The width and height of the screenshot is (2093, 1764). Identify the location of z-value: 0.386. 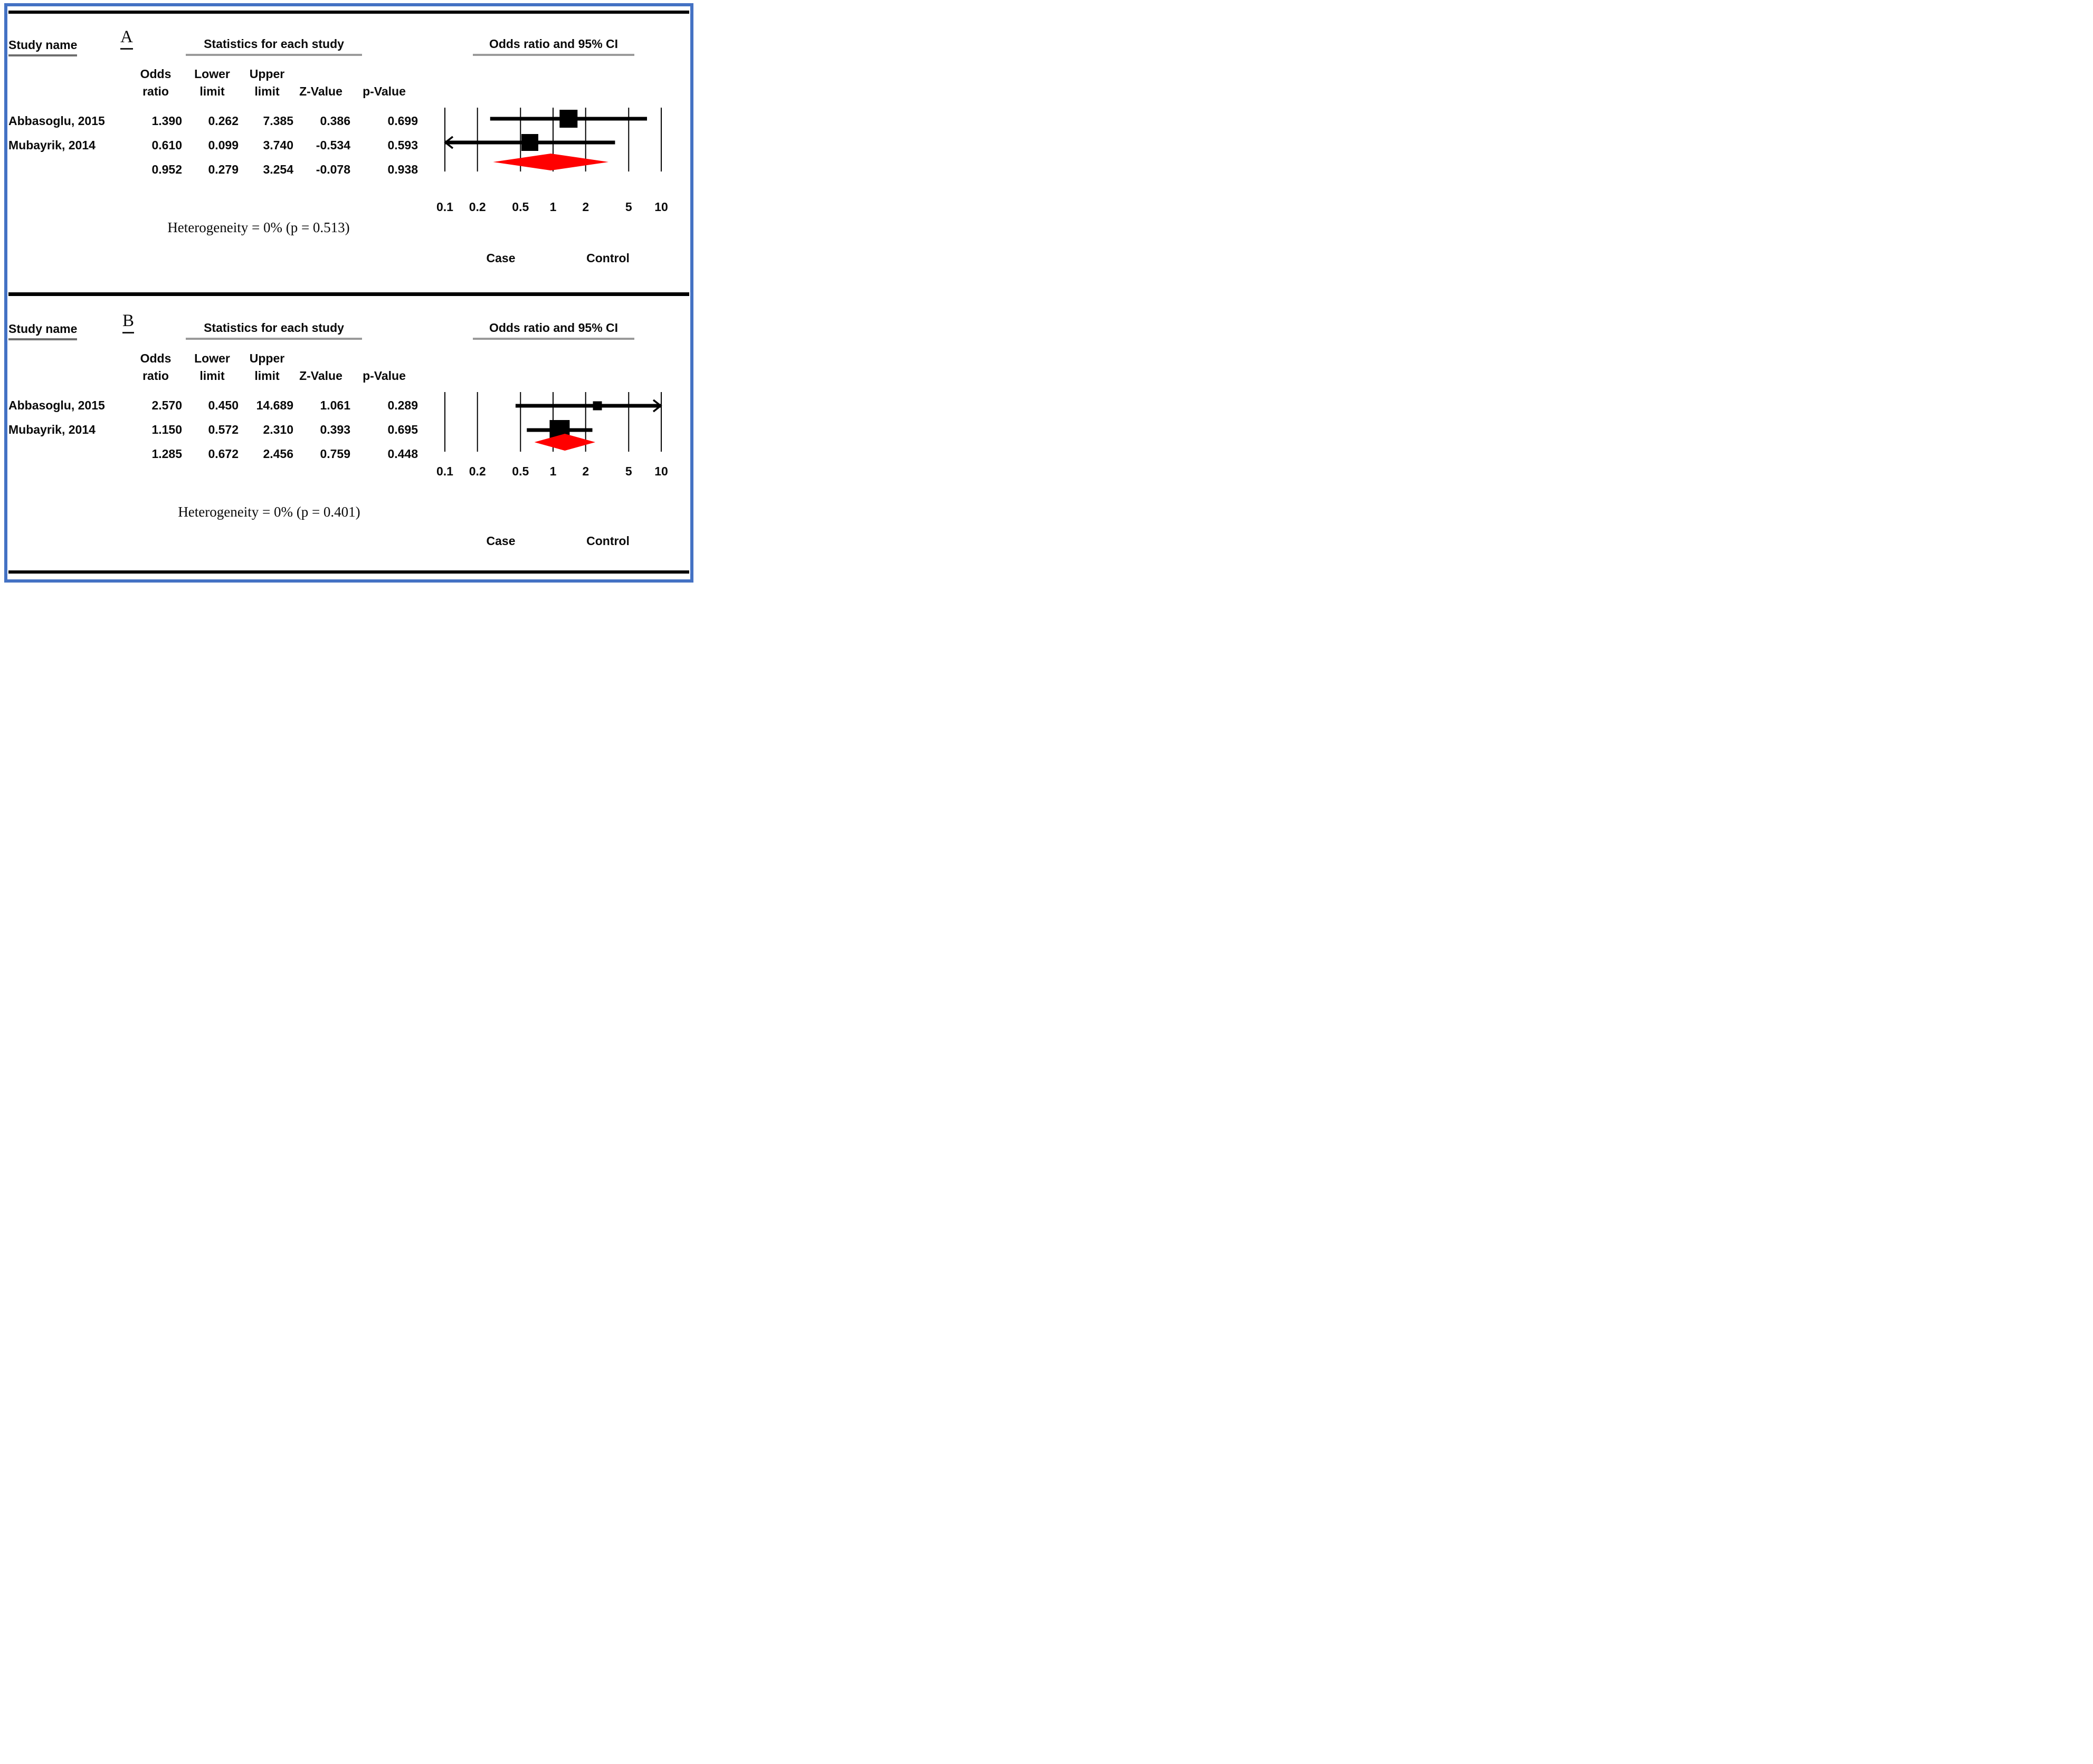
(335, 121).